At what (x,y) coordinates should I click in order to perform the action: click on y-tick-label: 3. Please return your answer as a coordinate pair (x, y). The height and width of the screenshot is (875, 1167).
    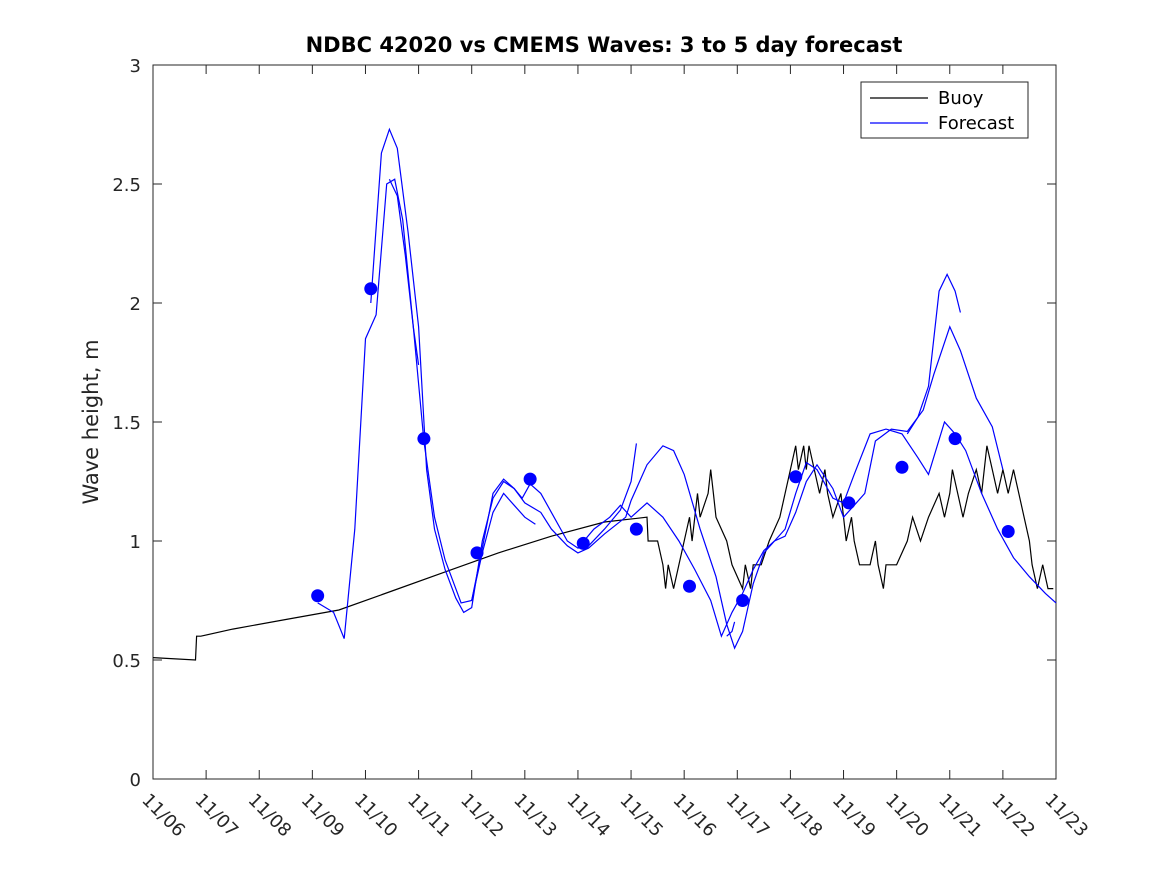
    Looking at the image, I should click on (135, 66).